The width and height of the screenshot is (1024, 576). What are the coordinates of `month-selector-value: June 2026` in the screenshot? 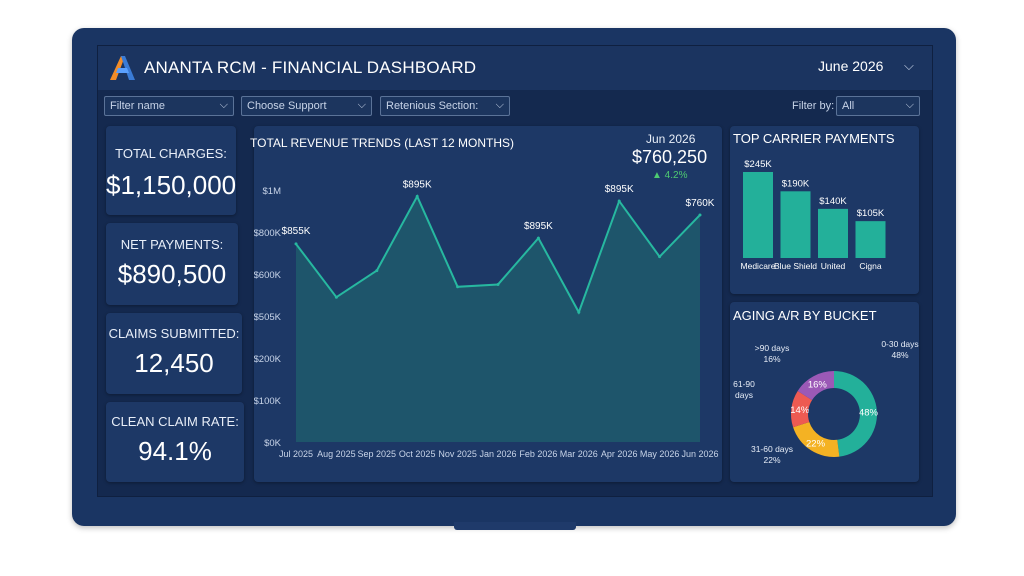 It's located at (851, 66).